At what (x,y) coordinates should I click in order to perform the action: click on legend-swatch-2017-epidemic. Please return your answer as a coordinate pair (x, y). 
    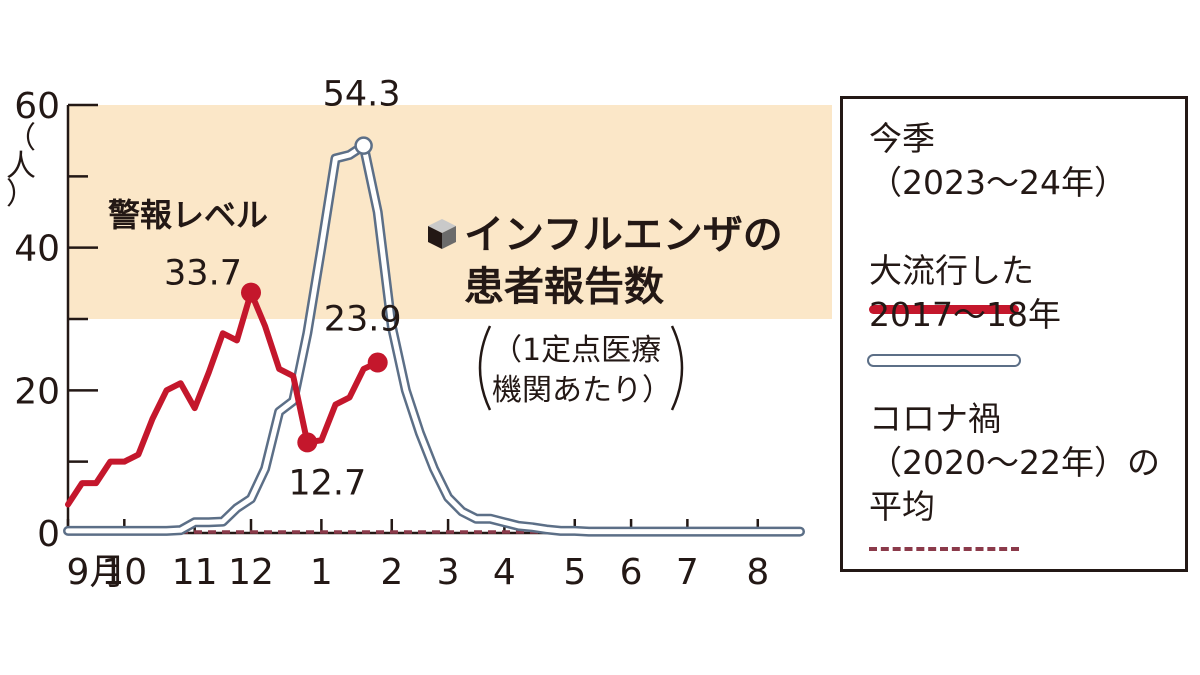
    Looking at the image, I should click on (944, 360).